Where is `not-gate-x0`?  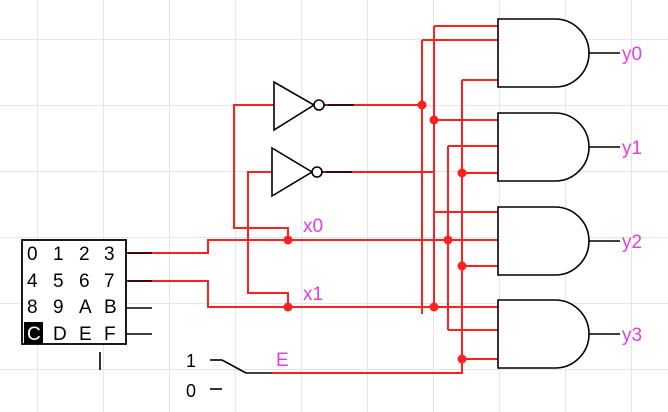
not-gate-x0 is located at coordinates (313, 106).